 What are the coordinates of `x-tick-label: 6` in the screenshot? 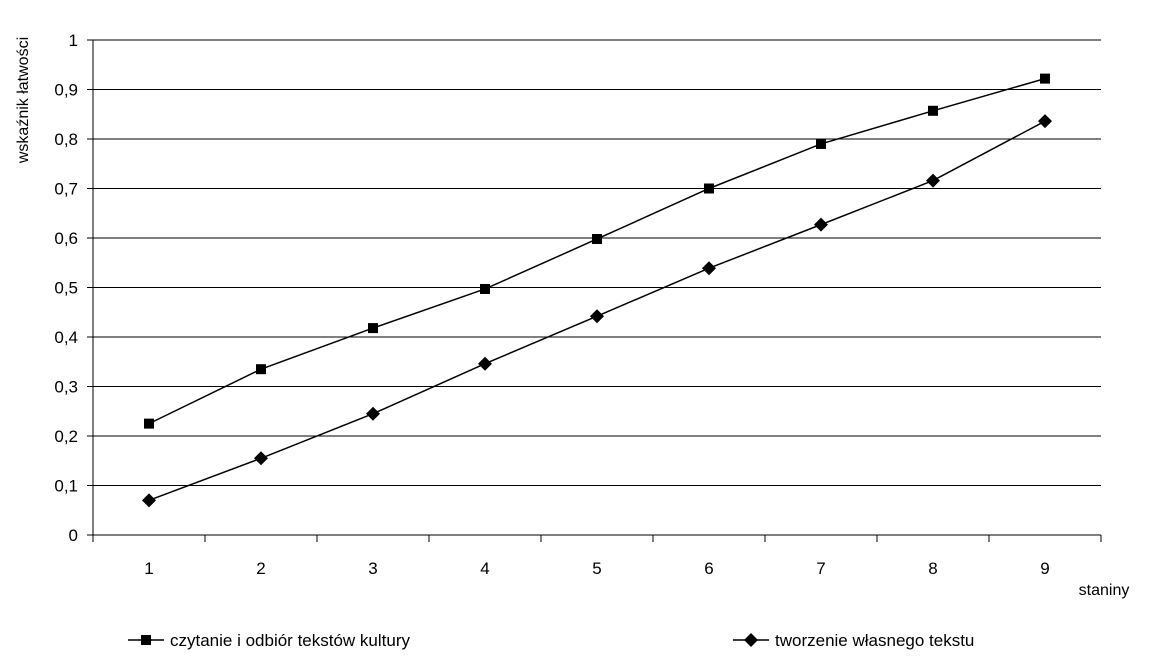 It's located at (708, 568).